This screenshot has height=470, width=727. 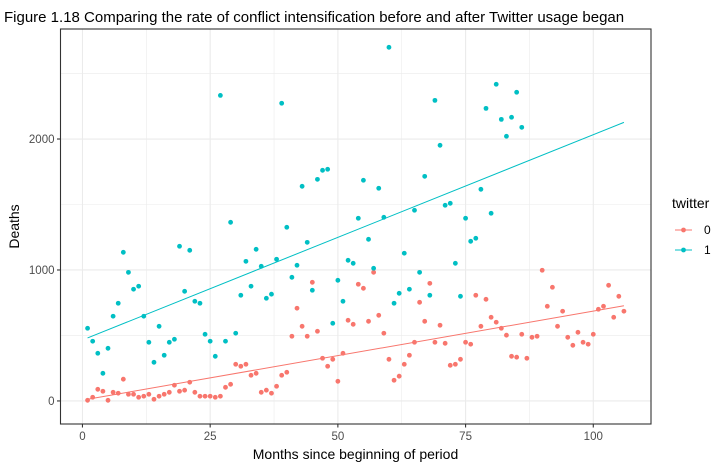 I want to click on y-tick-label: 0, so click(x=51, y=402).